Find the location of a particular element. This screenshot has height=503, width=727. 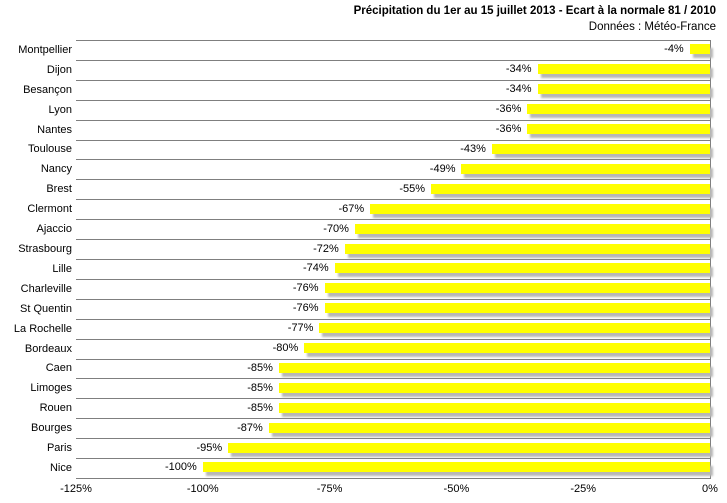

bar-wrap: -100% is located at coordinates (437, 468).